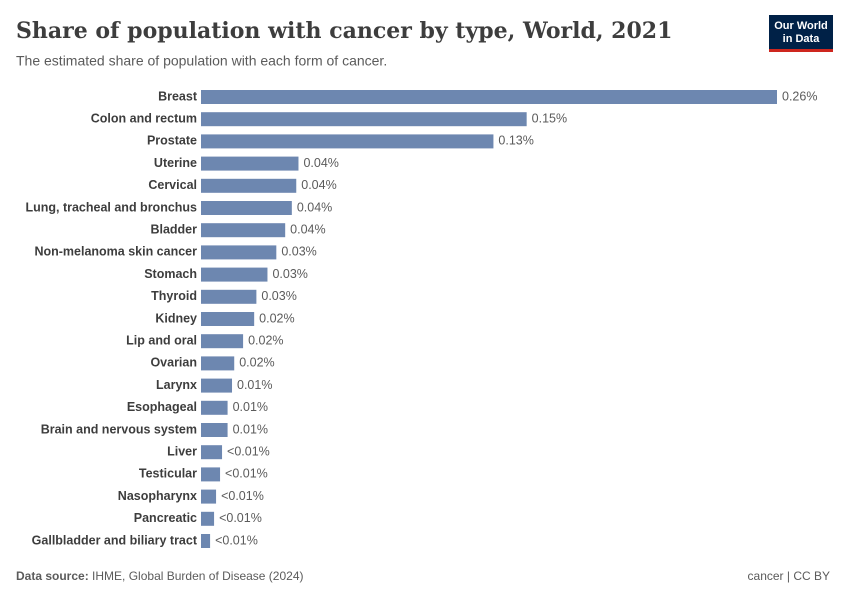  I want to click on value-label: 0.26%, so click(799, 96).